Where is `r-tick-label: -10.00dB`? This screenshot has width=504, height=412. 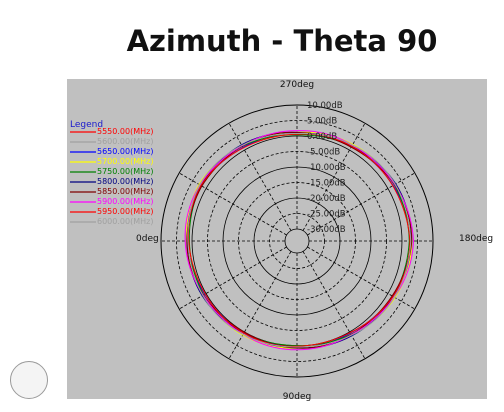
r-tick-label: -10.00dB is located at coordinates (326, 168).